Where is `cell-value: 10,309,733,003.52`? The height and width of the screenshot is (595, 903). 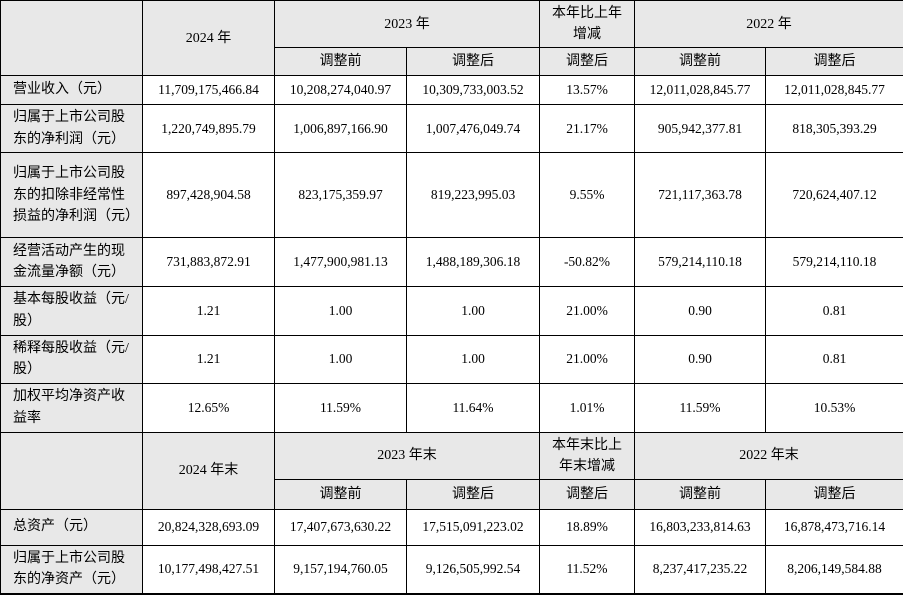
cell-value: 10,309,733,003.52 is located at coordinates (473, 90).